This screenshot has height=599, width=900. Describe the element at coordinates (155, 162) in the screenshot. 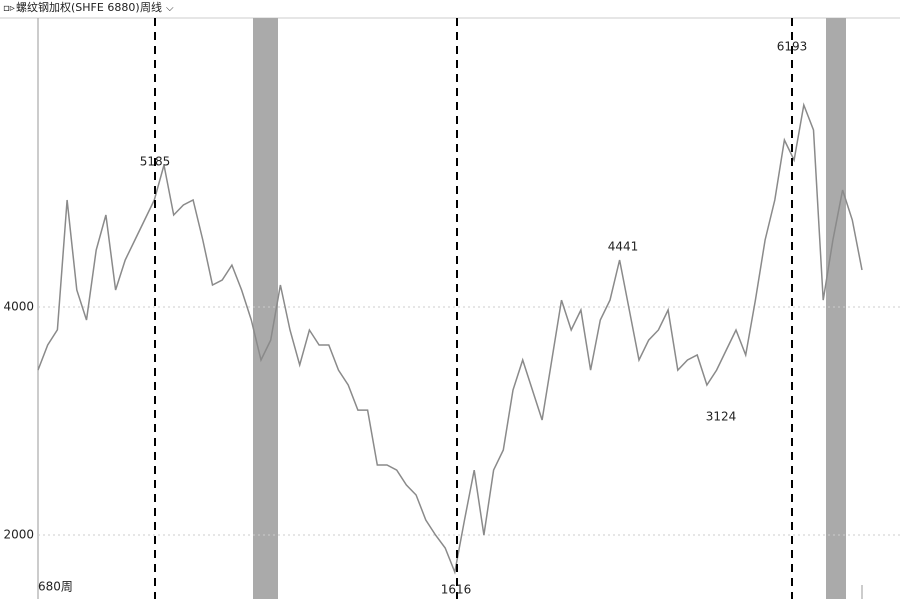

I see `price-annotation: 5185` at that location.